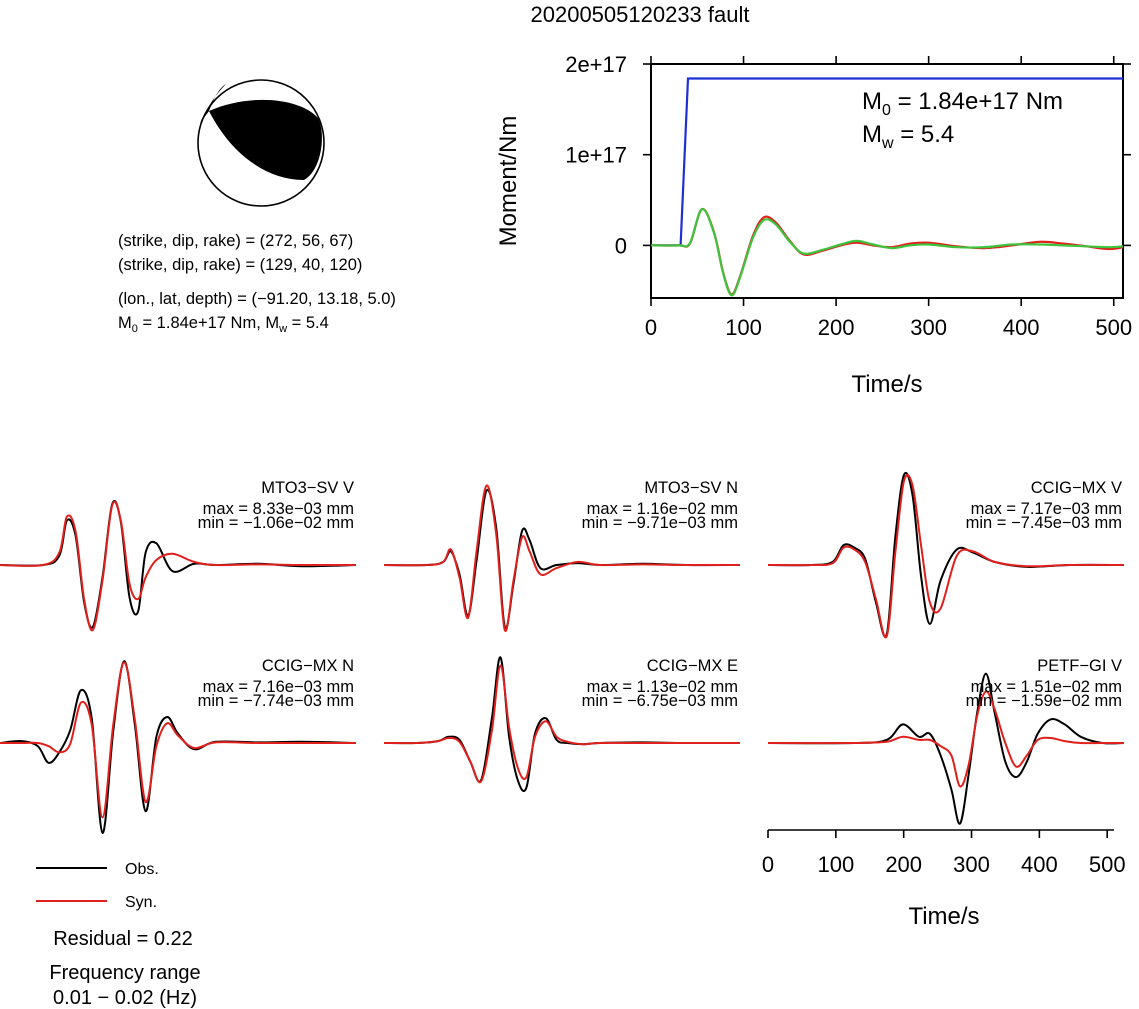 The image size is (1139, 1009). I want to click on beachball, so click(261, 143).